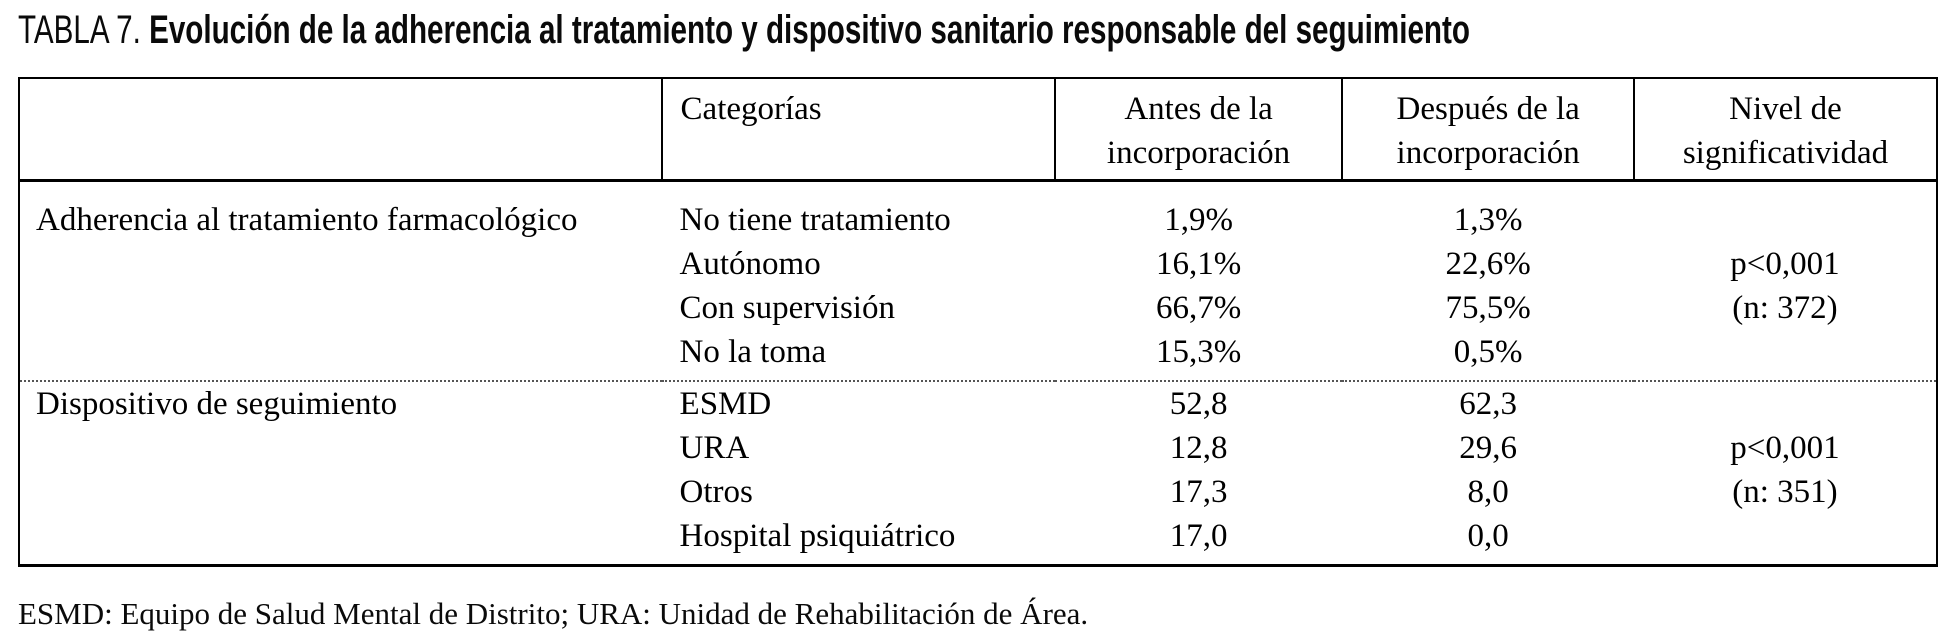 The height and width of the screenshot is (633, 1956). I want to click on table-number-label: TABLA 7., so click(79, 30).